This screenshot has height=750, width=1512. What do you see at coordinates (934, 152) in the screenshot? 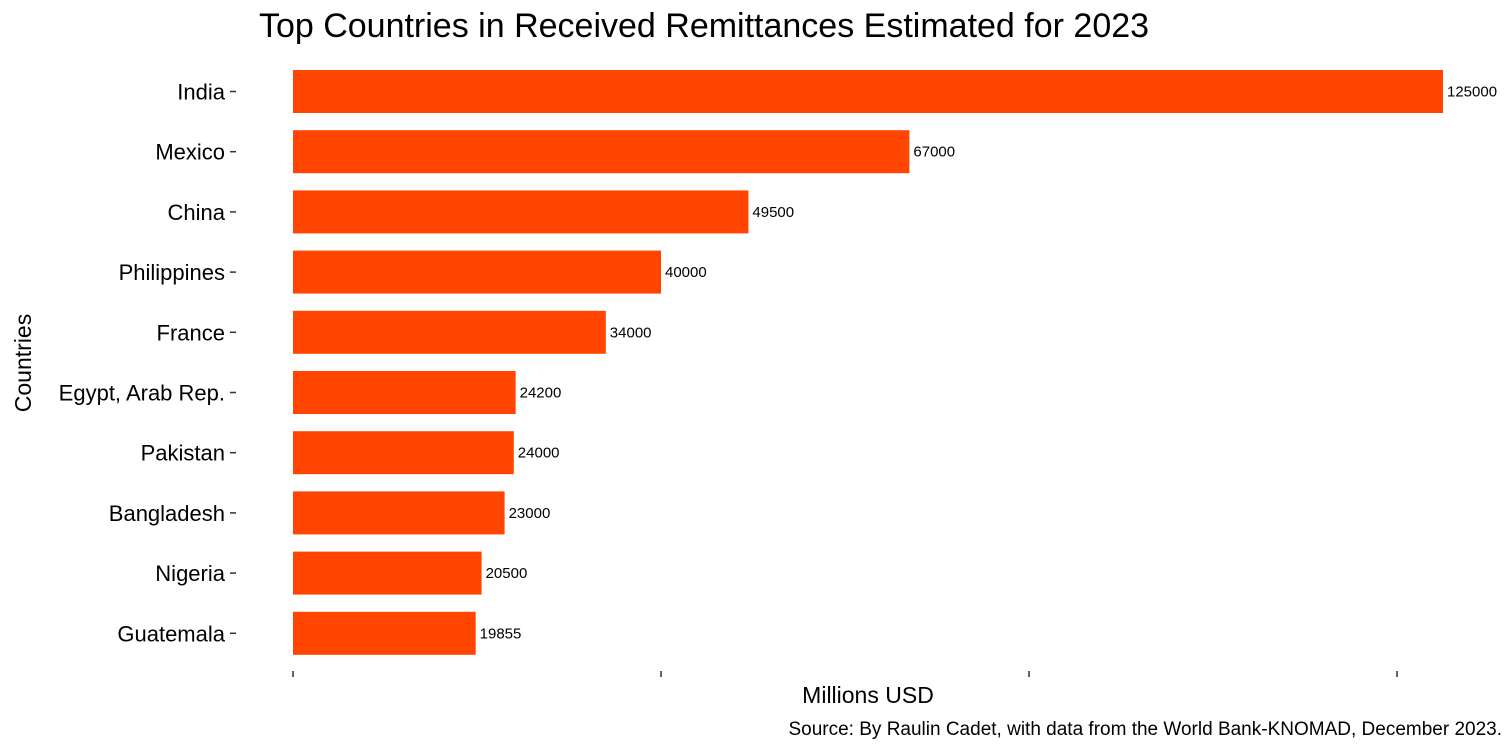
I see `data-label-mexico: 67000` at bounding box center [934, 152].